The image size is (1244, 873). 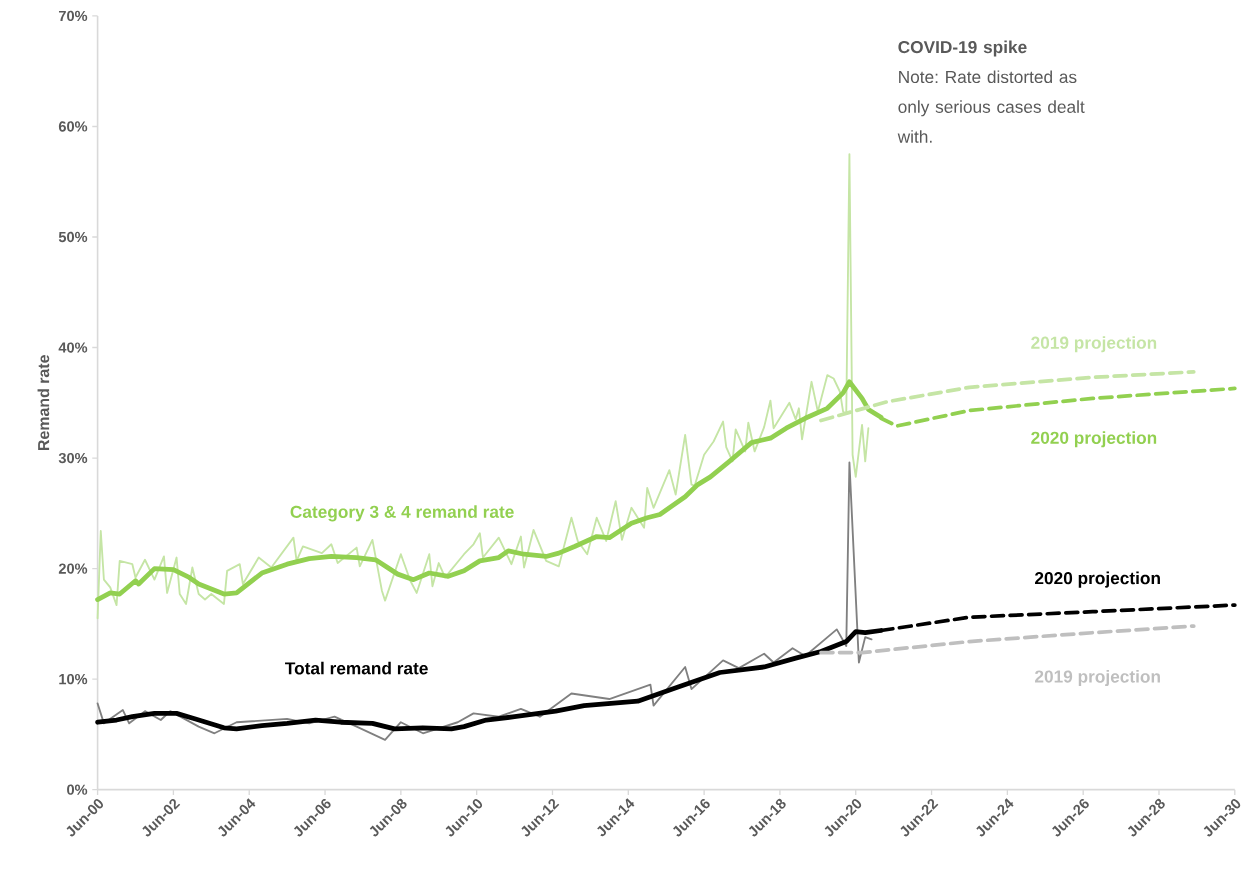 What do you see at coordinates (73, 568) in the screenshot?
I see `y-tick-label: 20%` at bounding box center [73, 568].